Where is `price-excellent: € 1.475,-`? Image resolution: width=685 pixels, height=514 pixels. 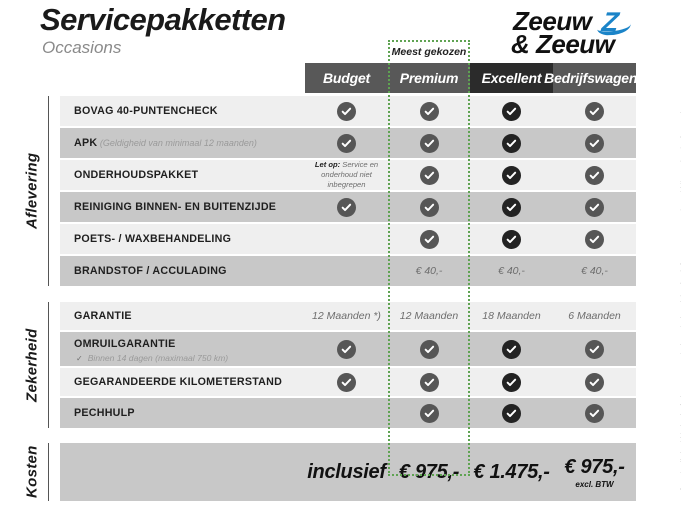
price-excellent: € 1.475,- is located at coordinates (511, 472).